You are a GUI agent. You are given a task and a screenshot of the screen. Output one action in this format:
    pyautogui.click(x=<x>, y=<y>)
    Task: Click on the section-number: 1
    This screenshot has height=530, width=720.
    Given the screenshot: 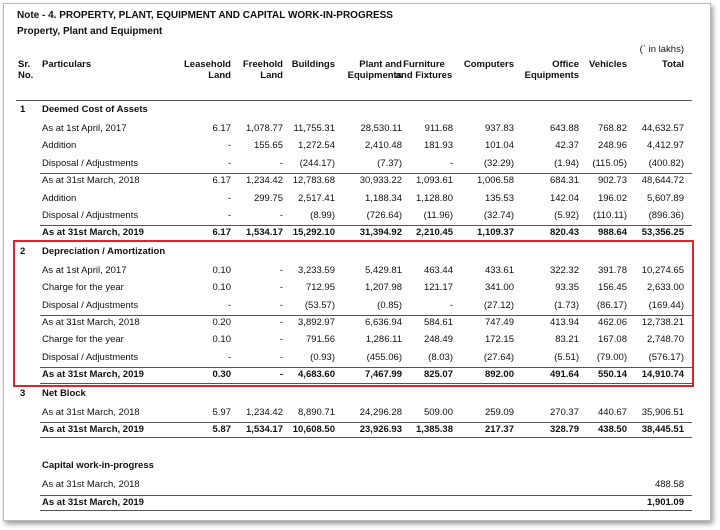 What is the action you would take?
    pyautogui.click(x=23, y=109)
    